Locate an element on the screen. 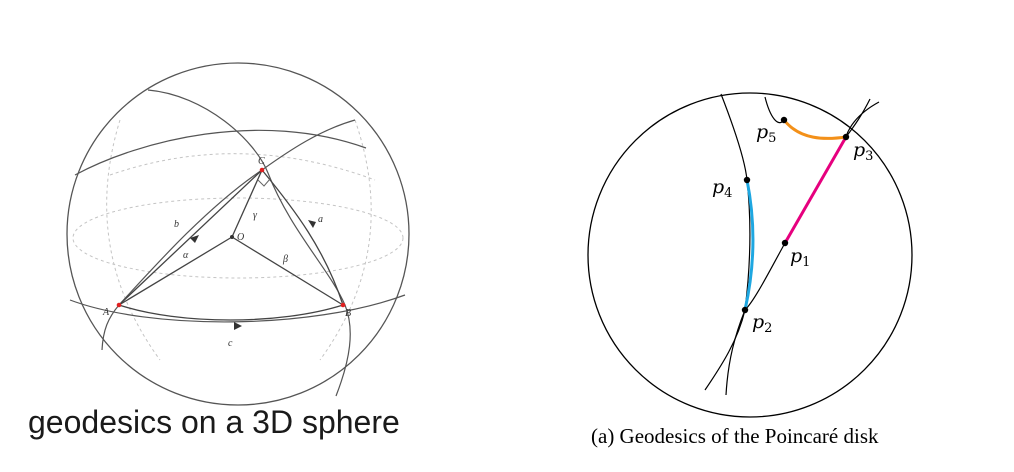 Image resolution: width=1014 pixels, height=472 pixels. center-to-b is located at coordinates (287, 271).